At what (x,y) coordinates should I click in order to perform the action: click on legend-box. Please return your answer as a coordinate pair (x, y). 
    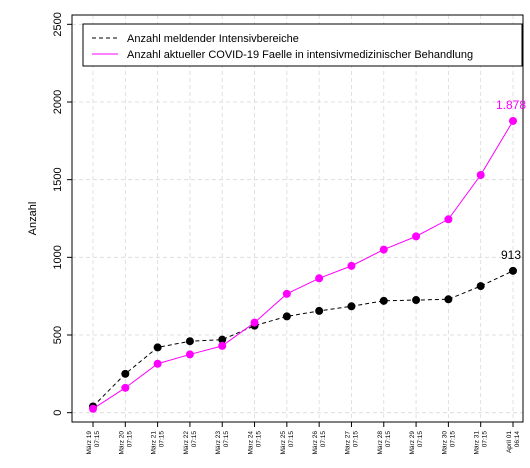
    Looking at the image, I should click on (302, 45).